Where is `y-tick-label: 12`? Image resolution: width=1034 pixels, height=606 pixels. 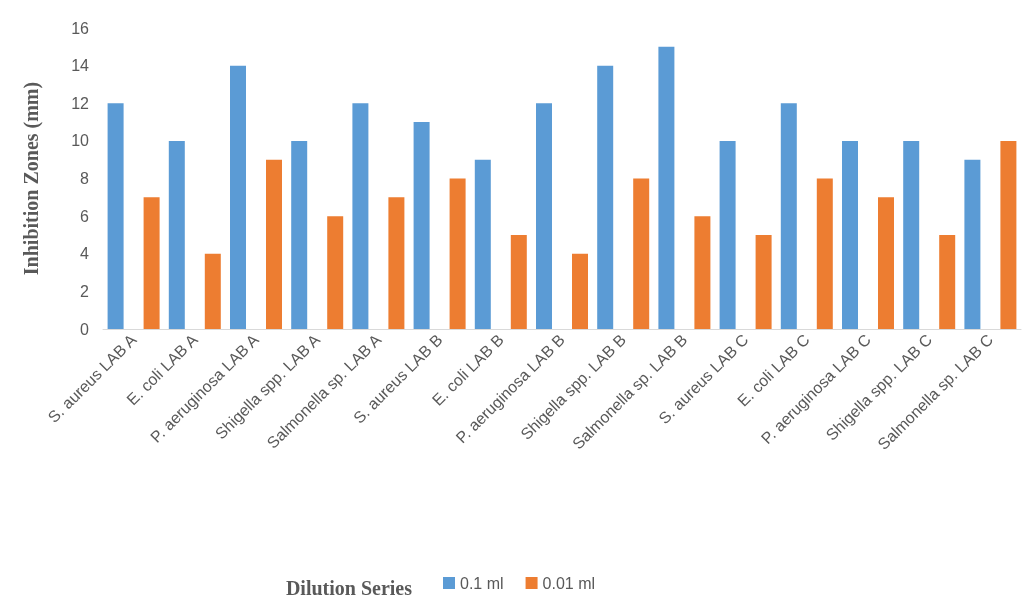 y-tick-label: 12 is located at coordinates (80, 103).